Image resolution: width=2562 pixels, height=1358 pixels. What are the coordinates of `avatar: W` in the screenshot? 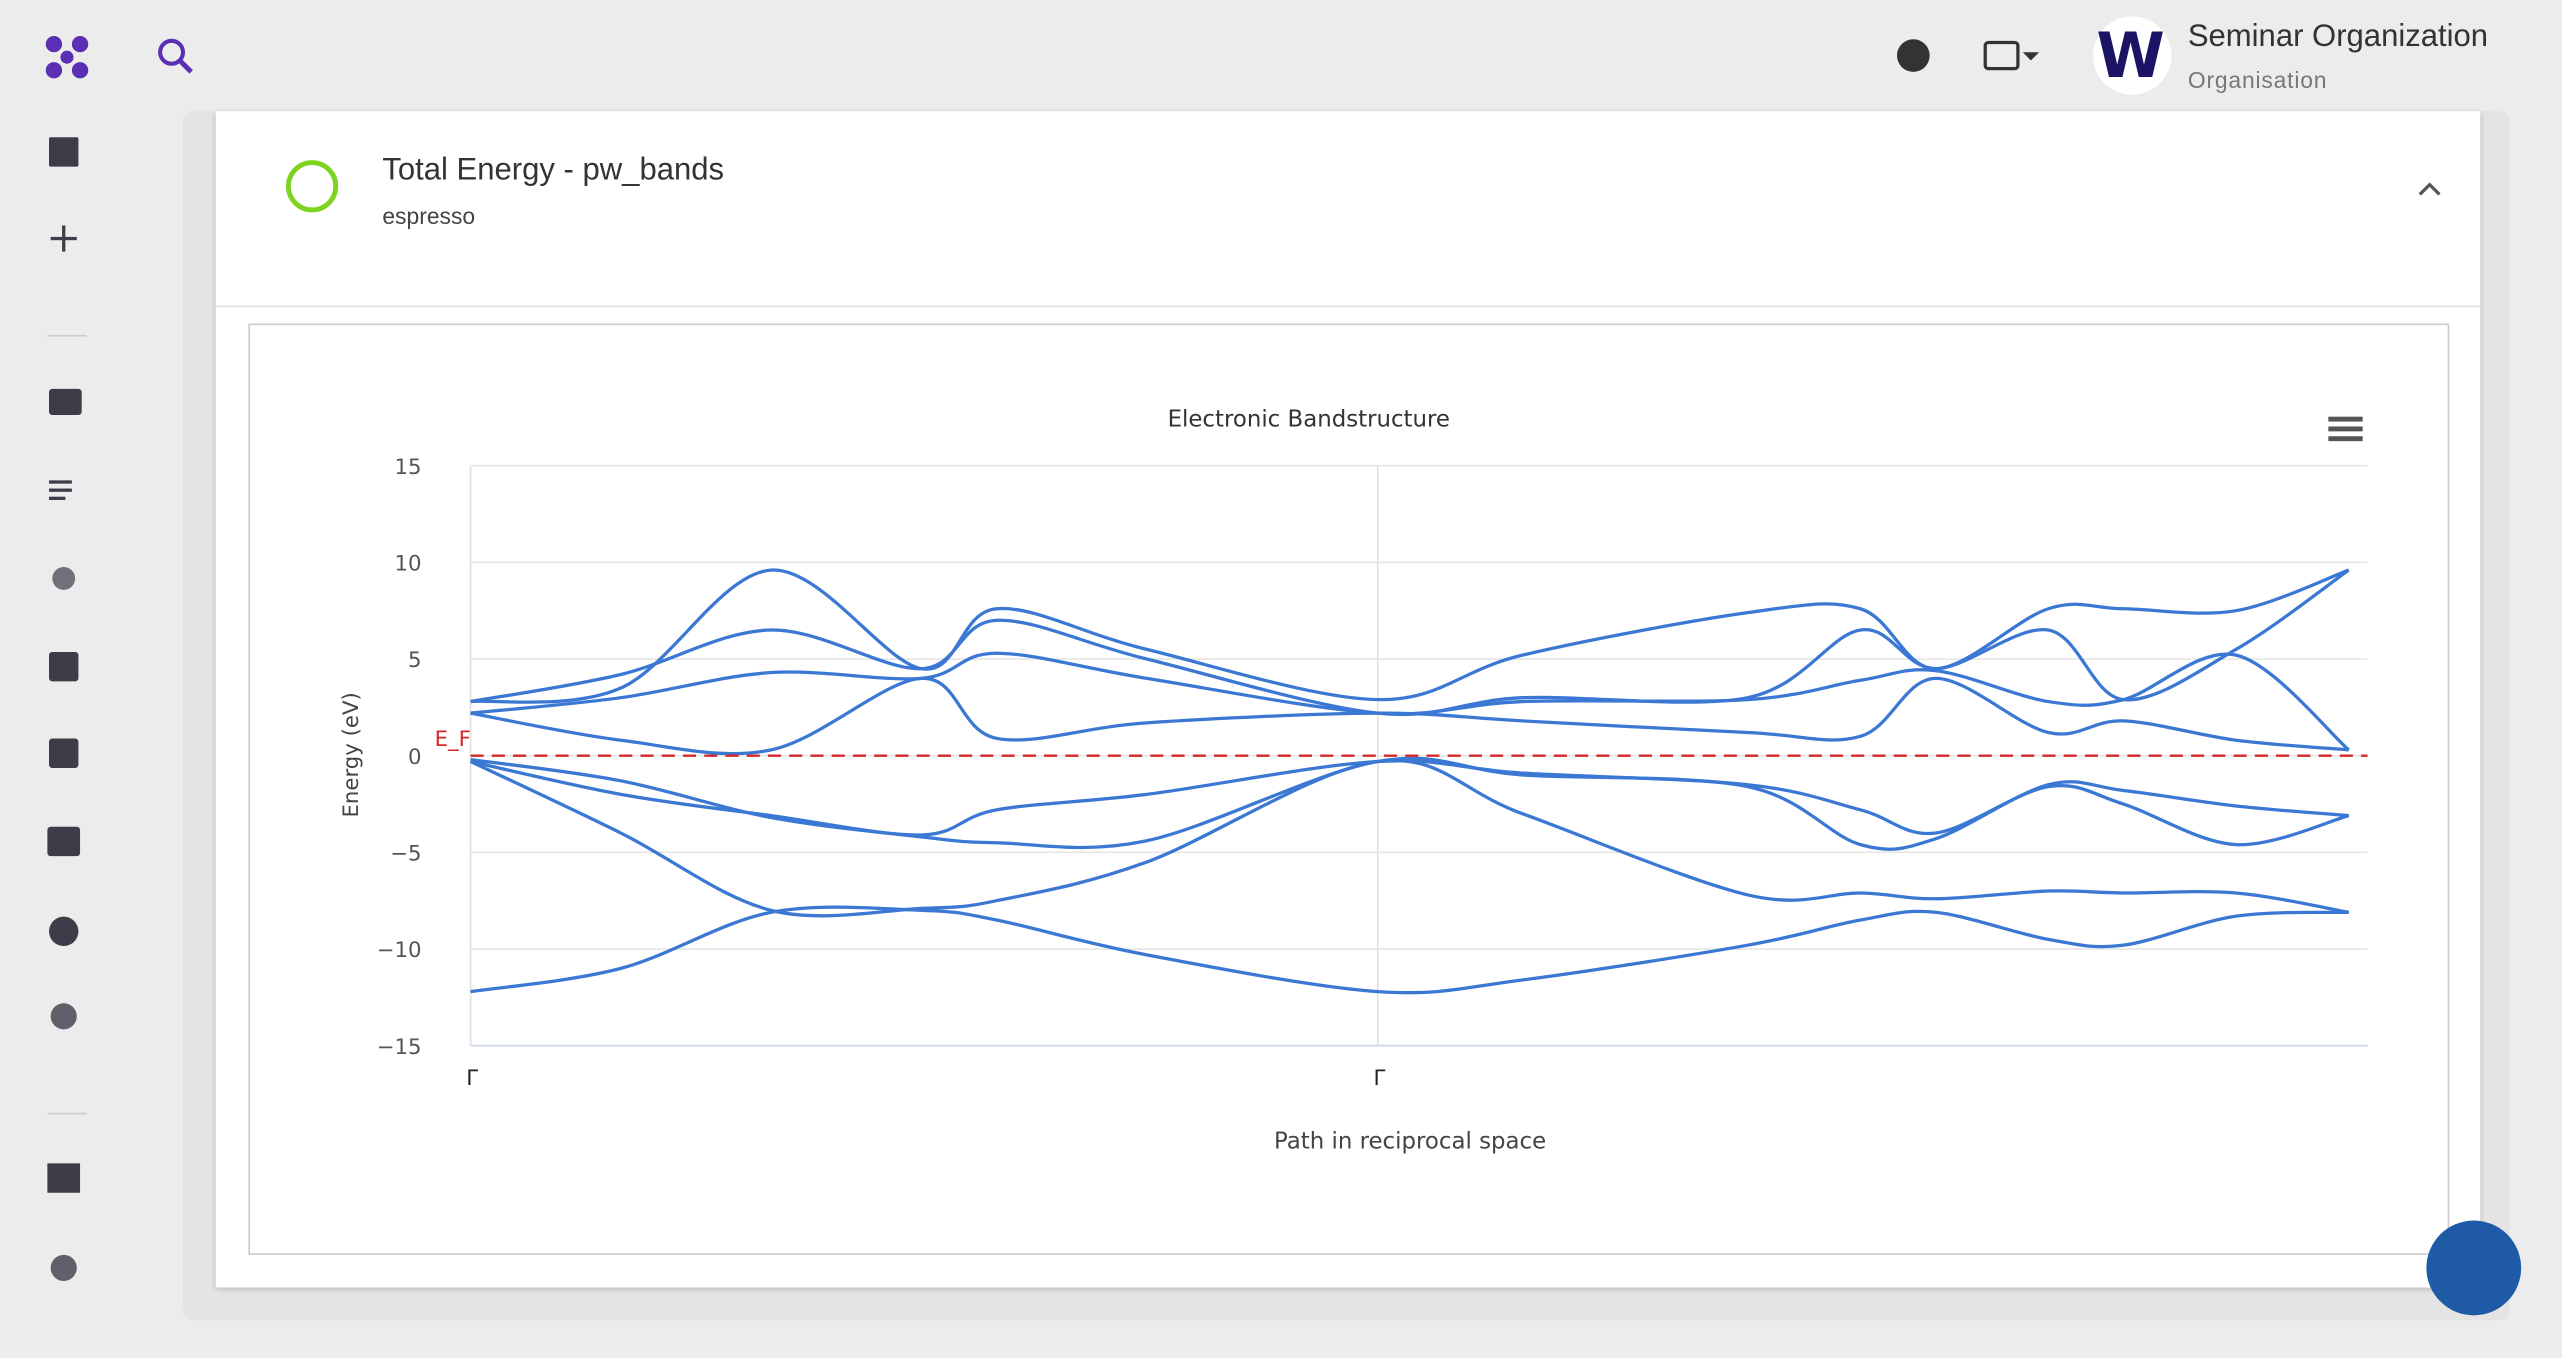 It's located at (2130, 55).